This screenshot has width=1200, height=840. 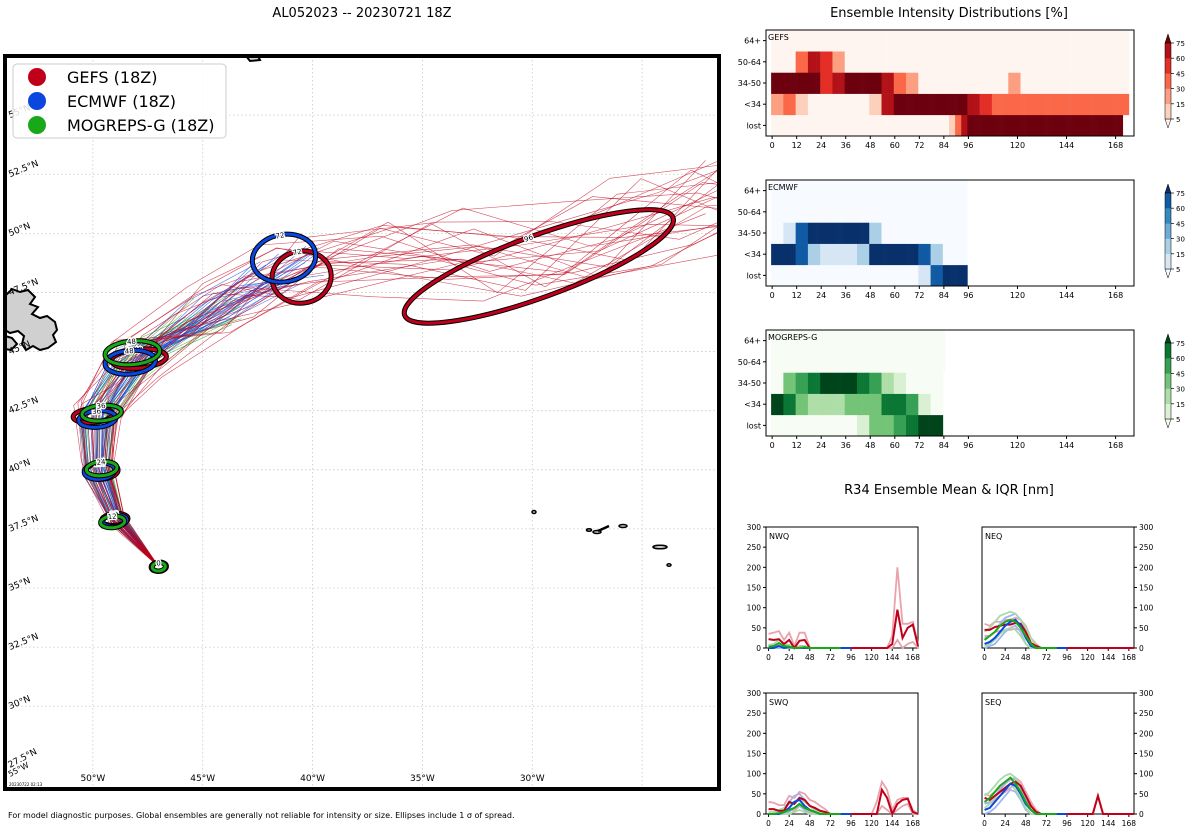 What do you see at coordinates (534, 512) in the screenshot?
I see `azores-island` at bounding box center [534, 512].